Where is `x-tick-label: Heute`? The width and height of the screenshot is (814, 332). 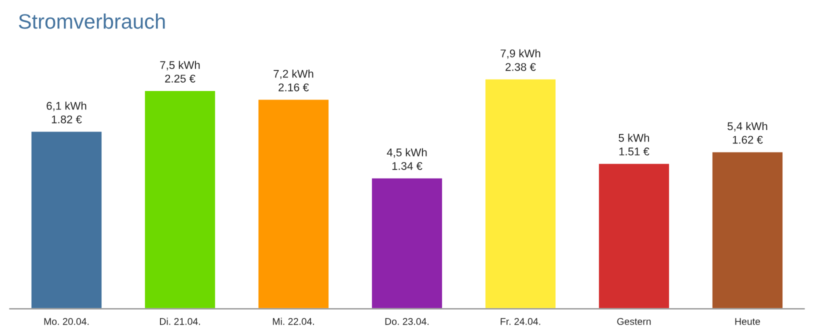 x-tick-label: Heute is located at coordinates (747, 321).